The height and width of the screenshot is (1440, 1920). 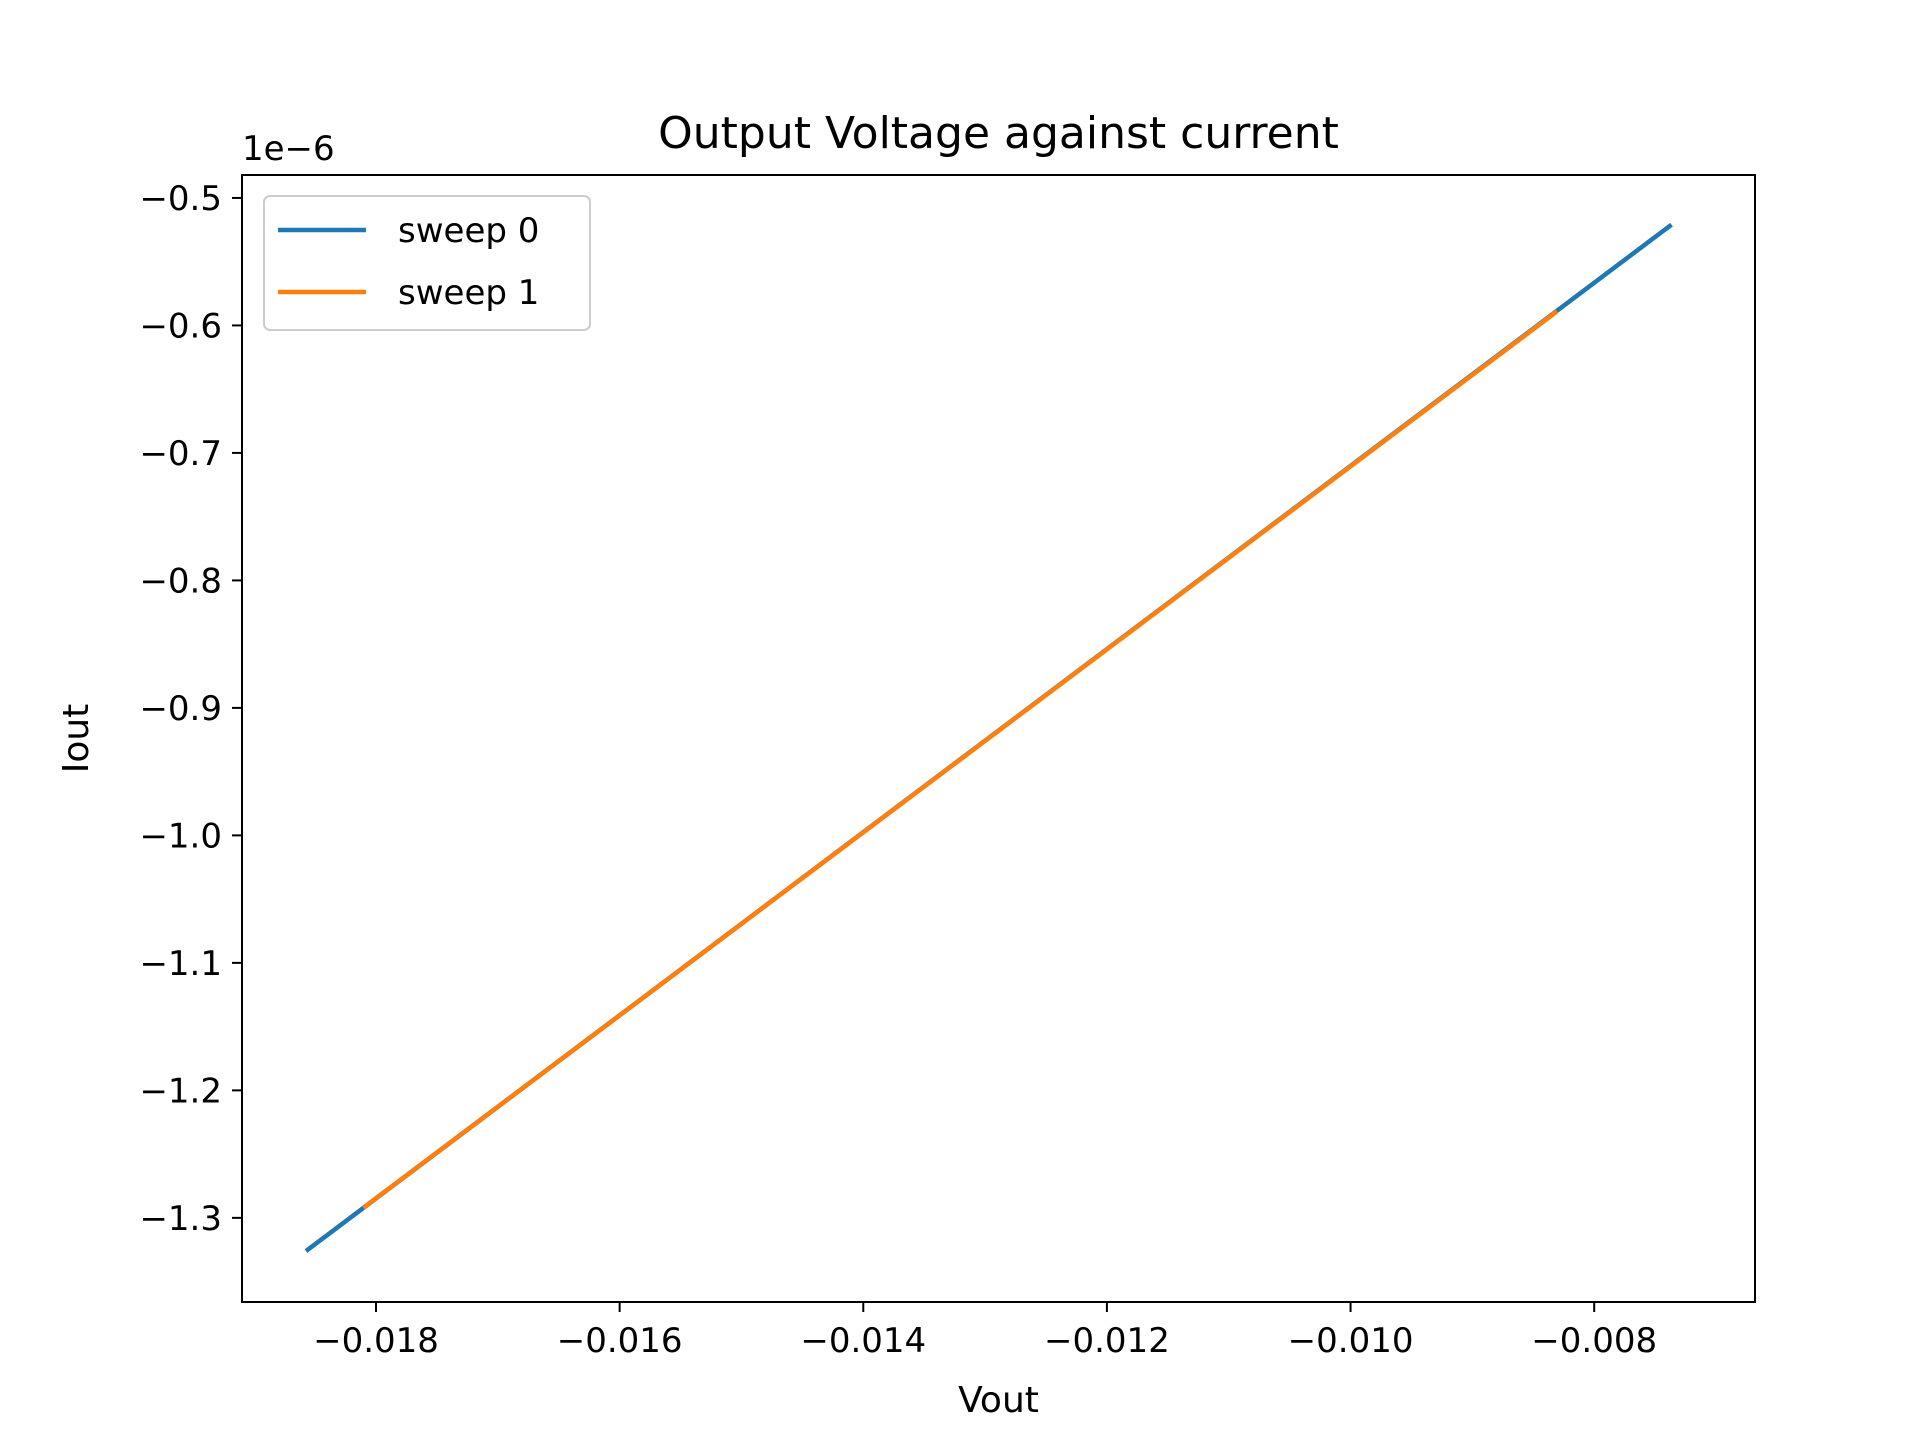 What do you see at coordinates (998, 133) in the screenshot?
I see `chart-title: Output Voltage against current` at bounding box center [998, 133].